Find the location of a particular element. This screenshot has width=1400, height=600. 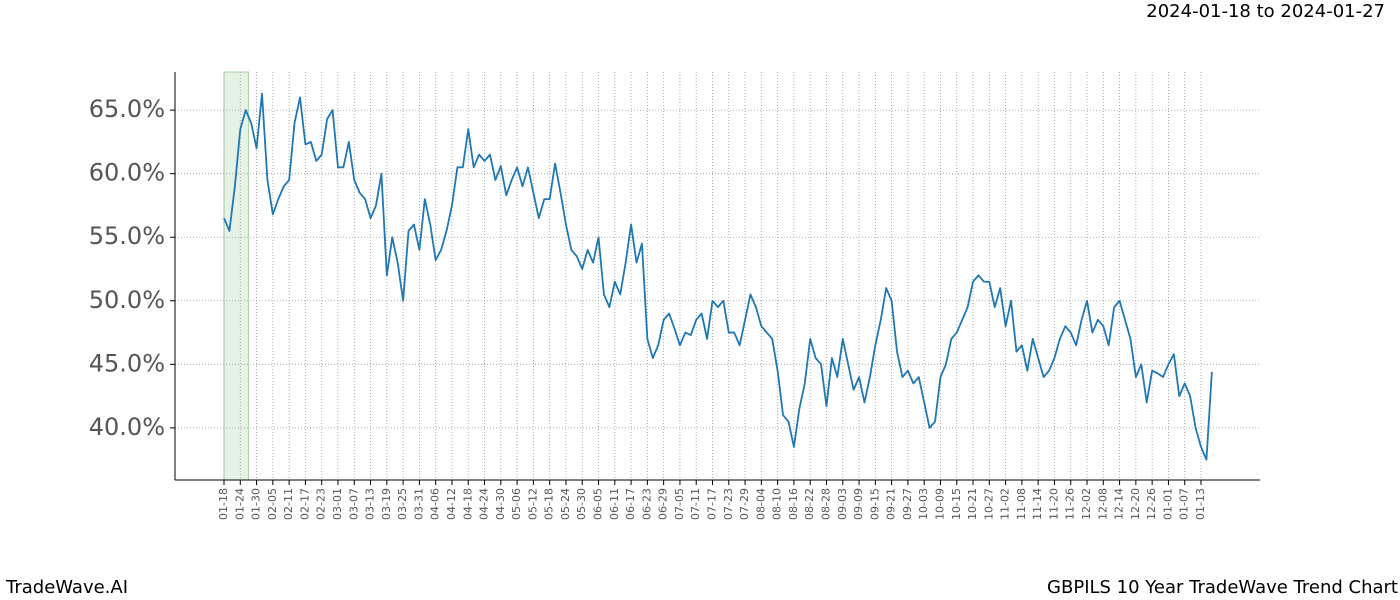

y-tick-label: 40.0% is located at coordinates (127, 427).